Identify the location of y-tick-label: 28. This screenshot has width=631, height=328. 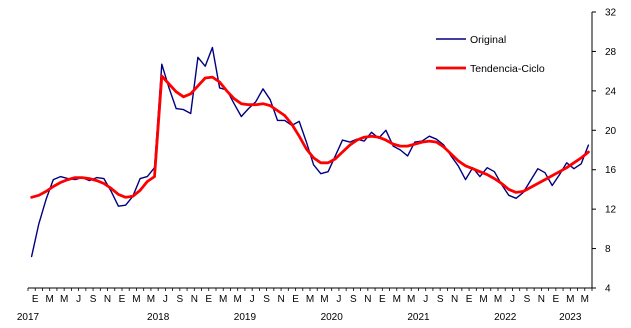
(611, 52).